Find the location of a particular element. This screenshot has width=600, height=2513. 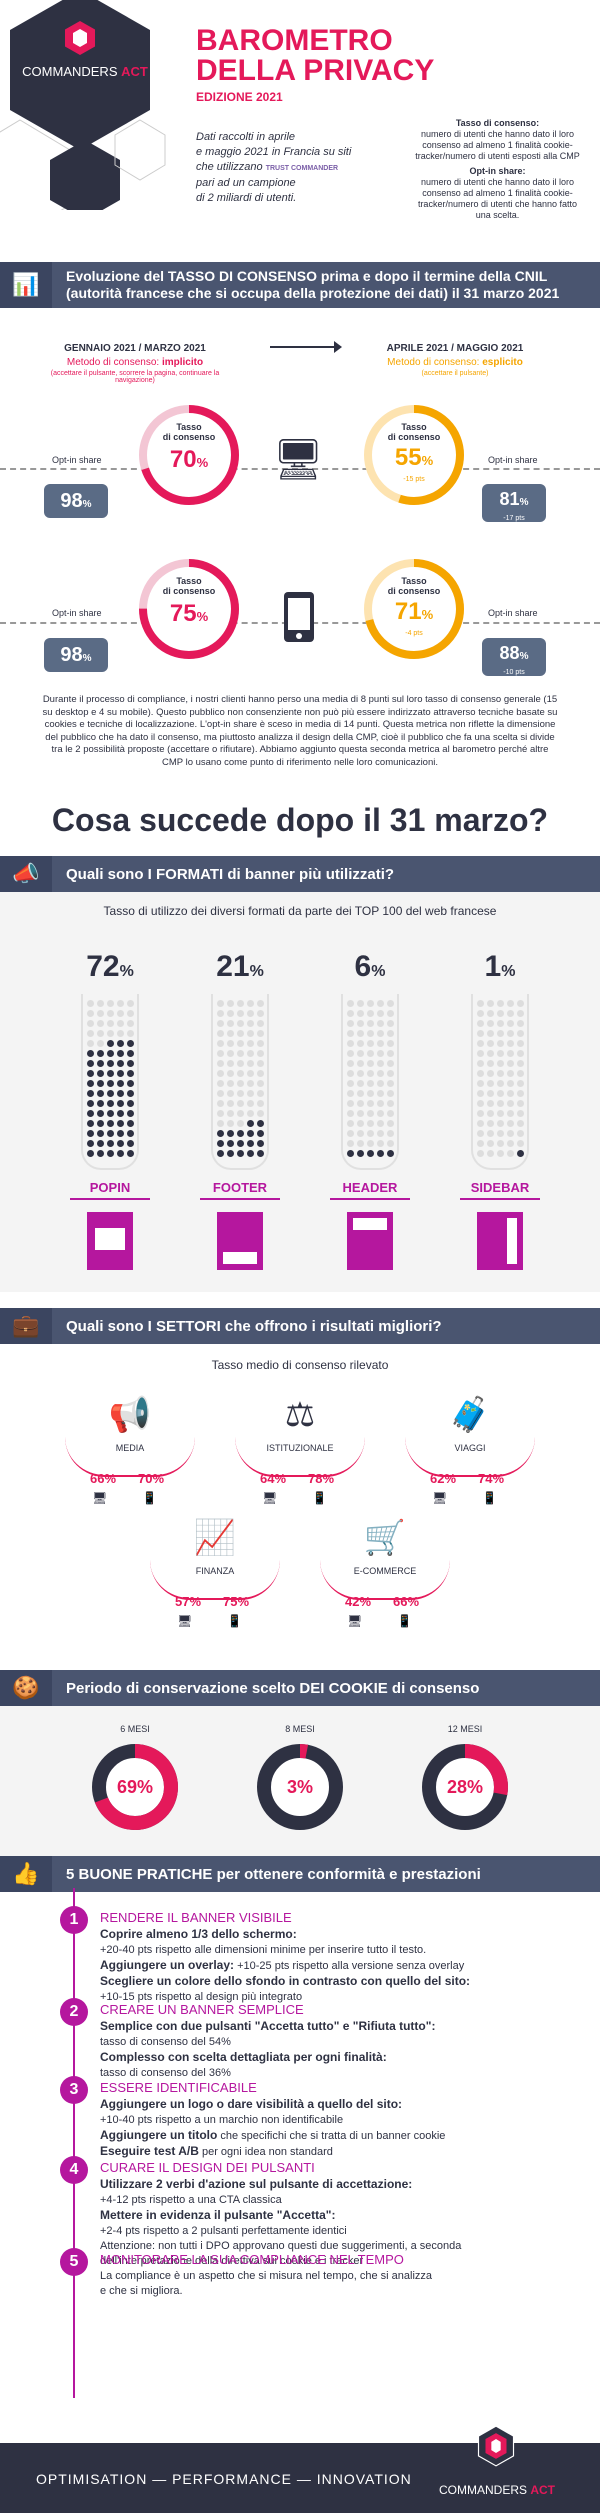

practice-line: tasso di consenso del 54% is located at coordinates (310, 2042).